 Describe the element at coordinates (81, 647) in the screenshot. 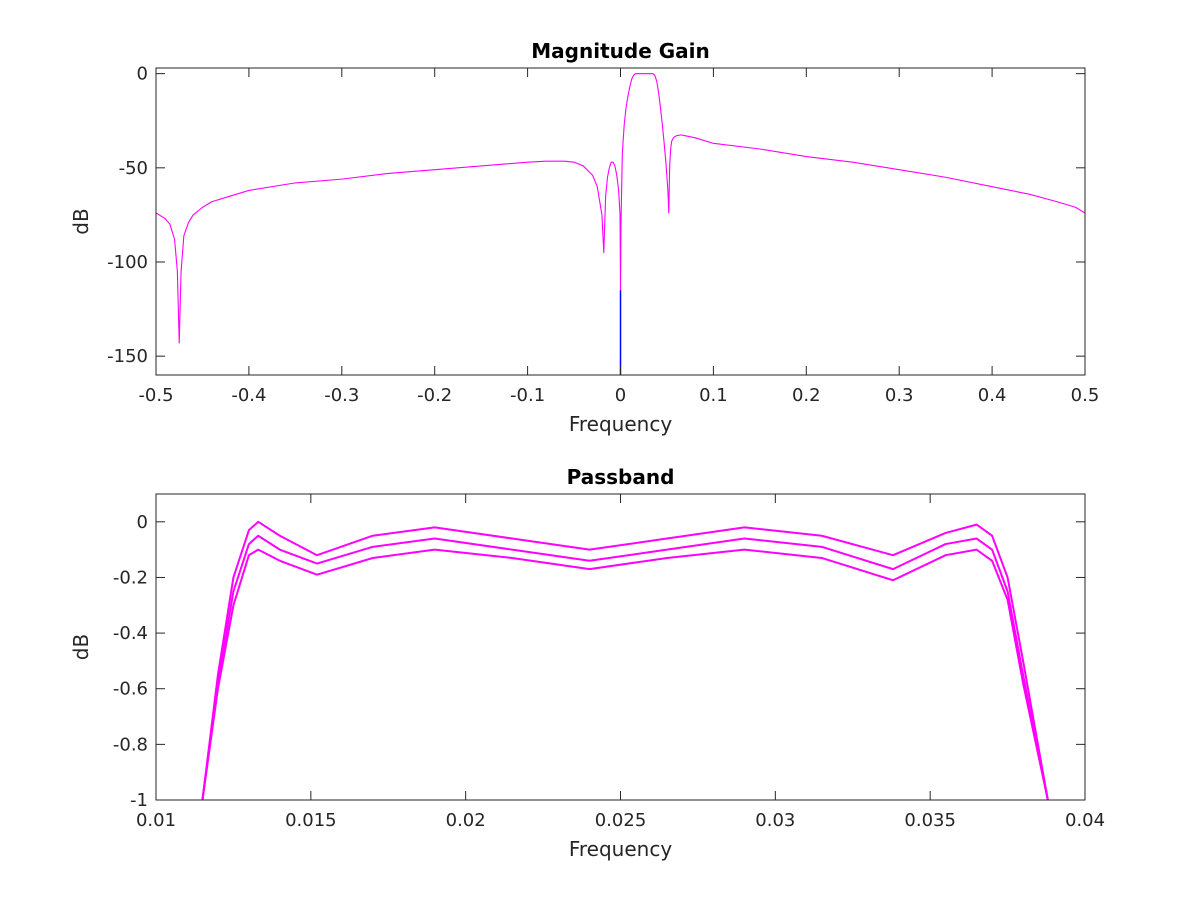

I see `passband-ylabel: dB` at that location.